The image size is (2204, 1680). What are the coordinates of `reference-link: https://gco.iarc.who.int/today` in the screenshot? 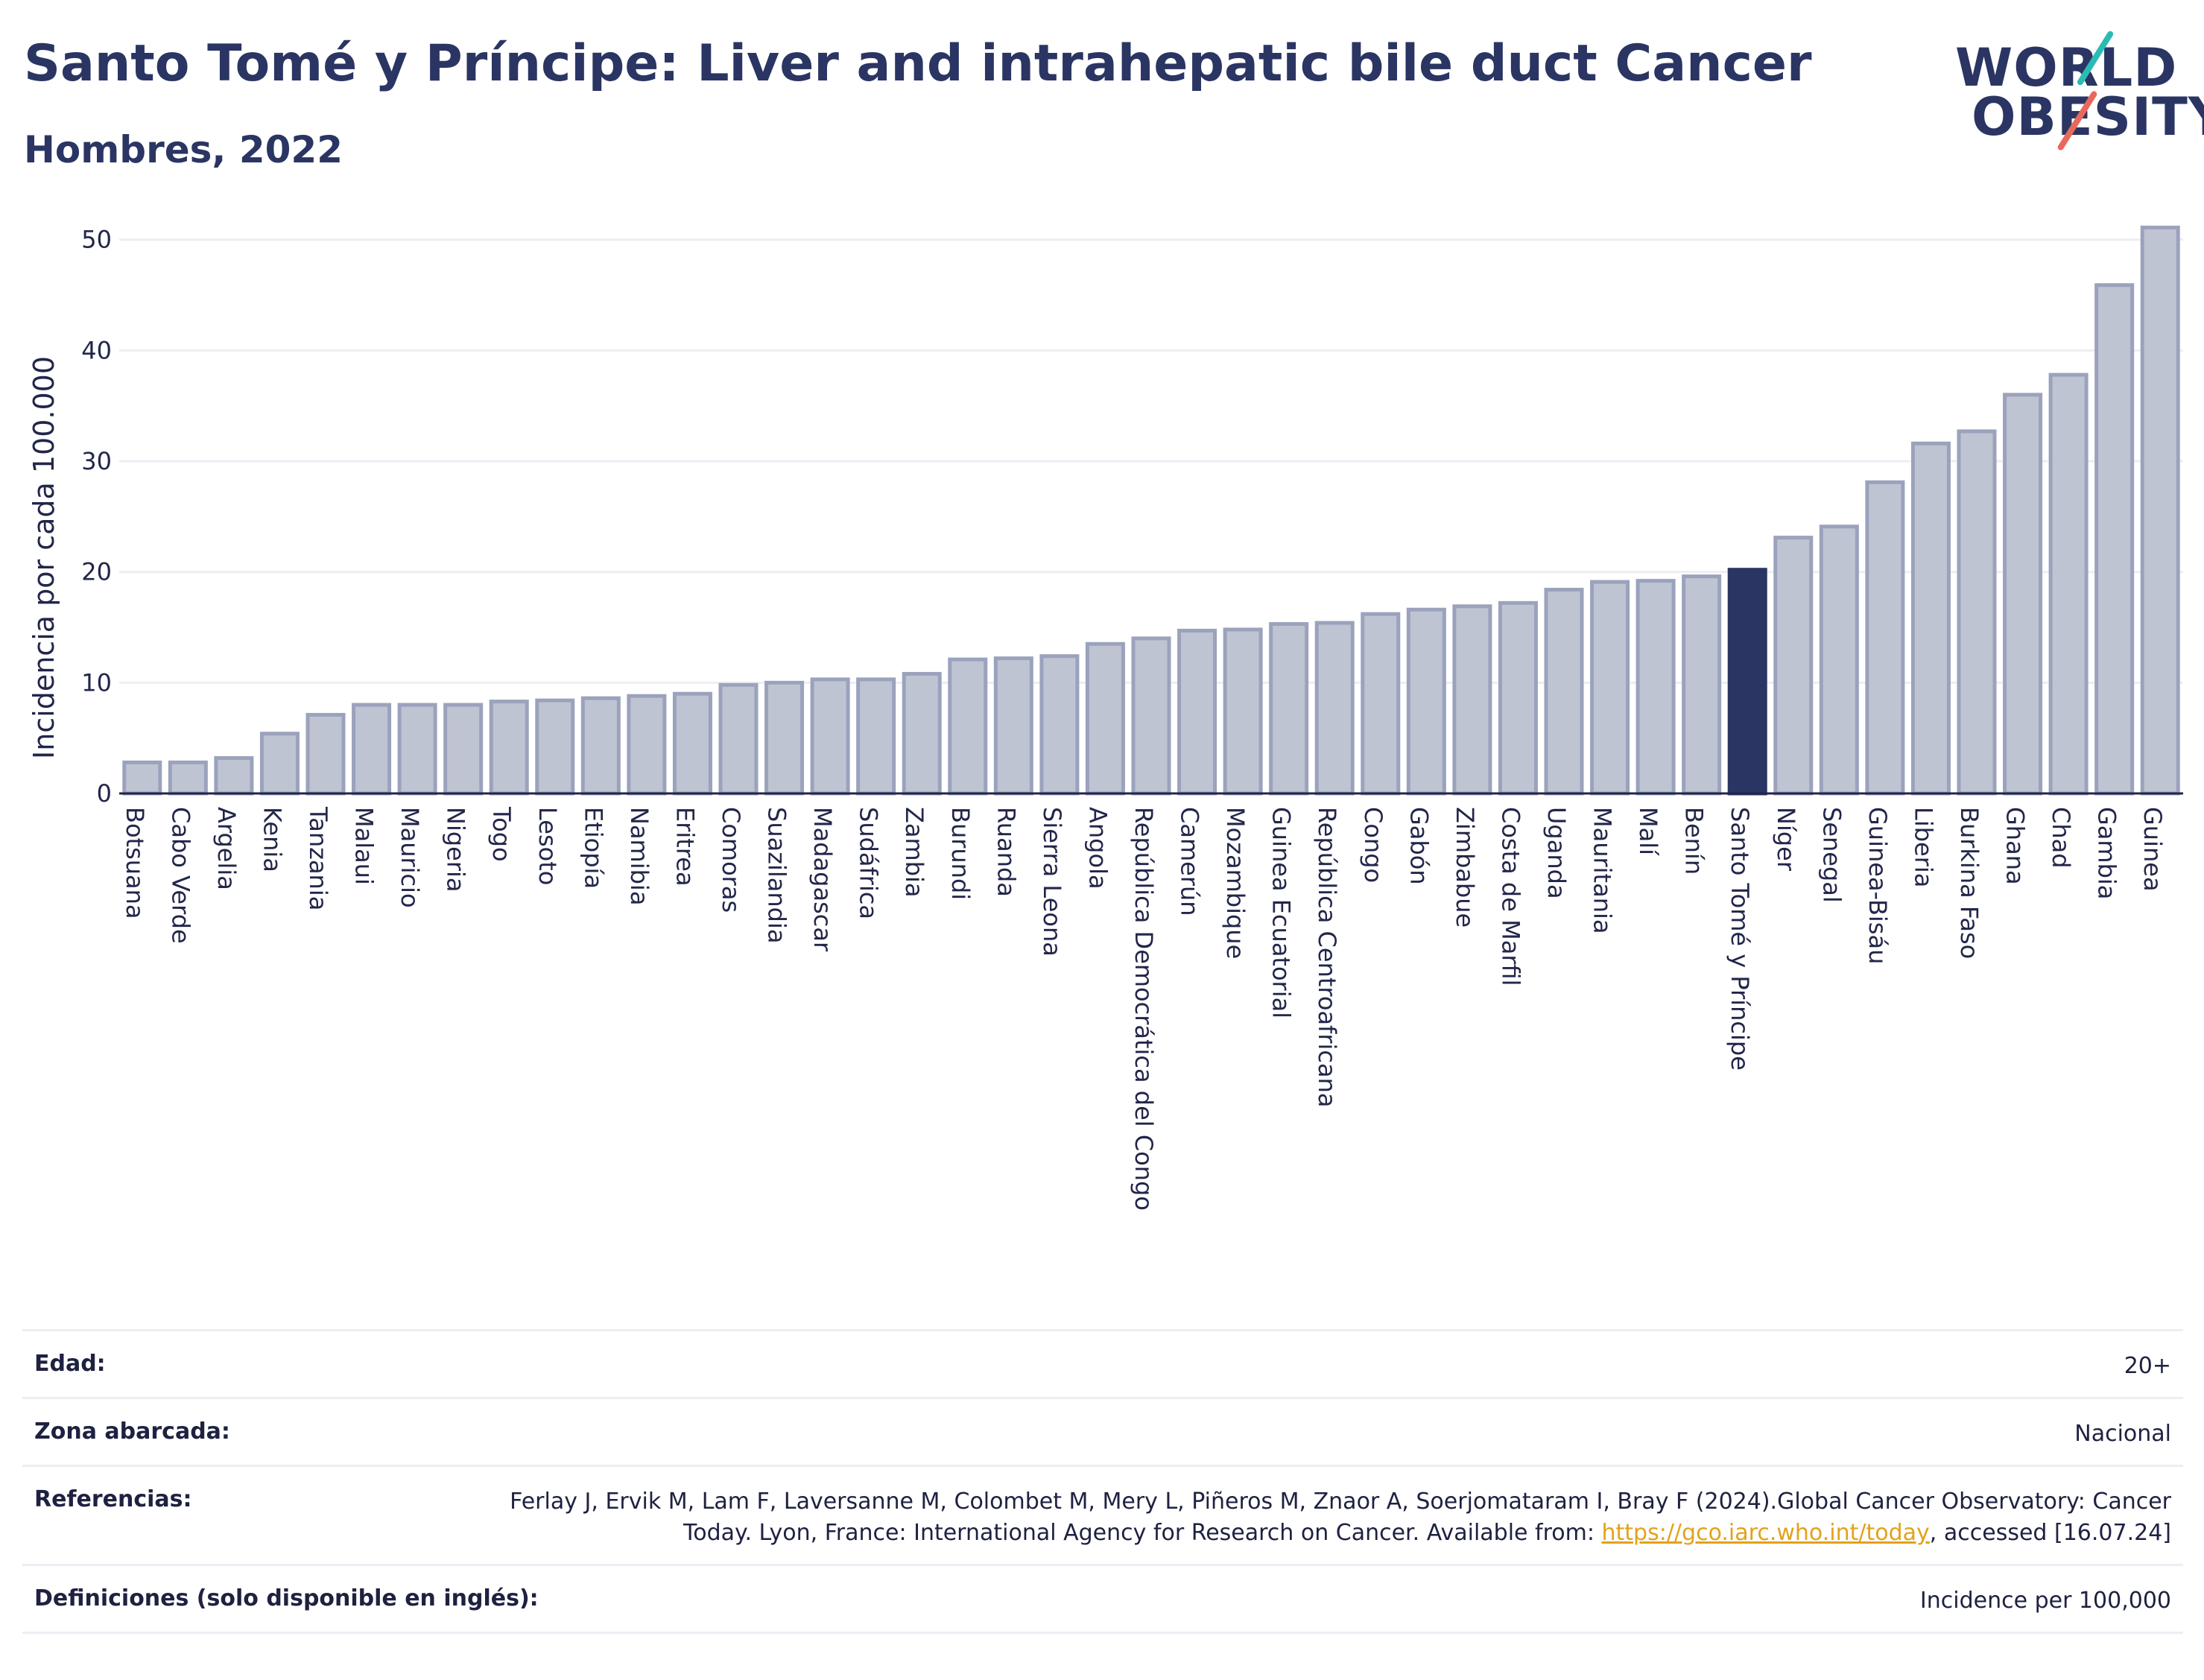 It's located at (1765, 1533).